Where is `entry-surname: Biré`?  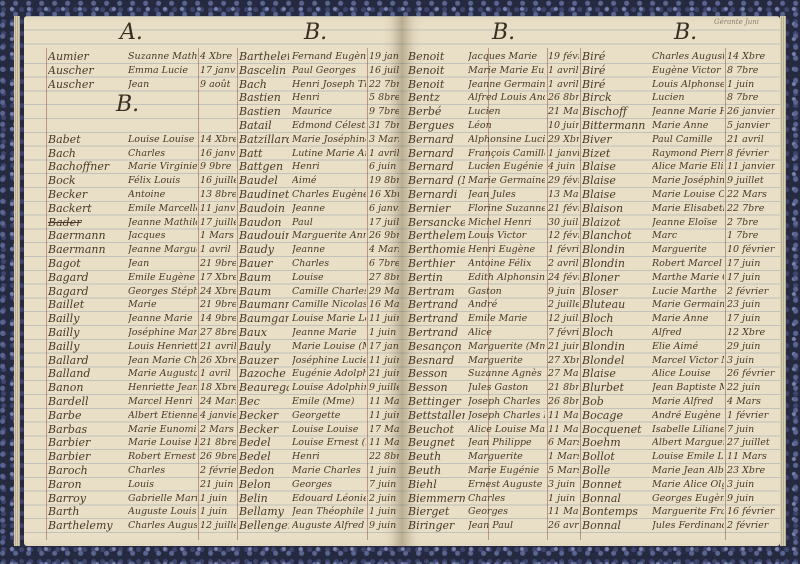 entry-surname: Biré is located at coordinates (594, 84).